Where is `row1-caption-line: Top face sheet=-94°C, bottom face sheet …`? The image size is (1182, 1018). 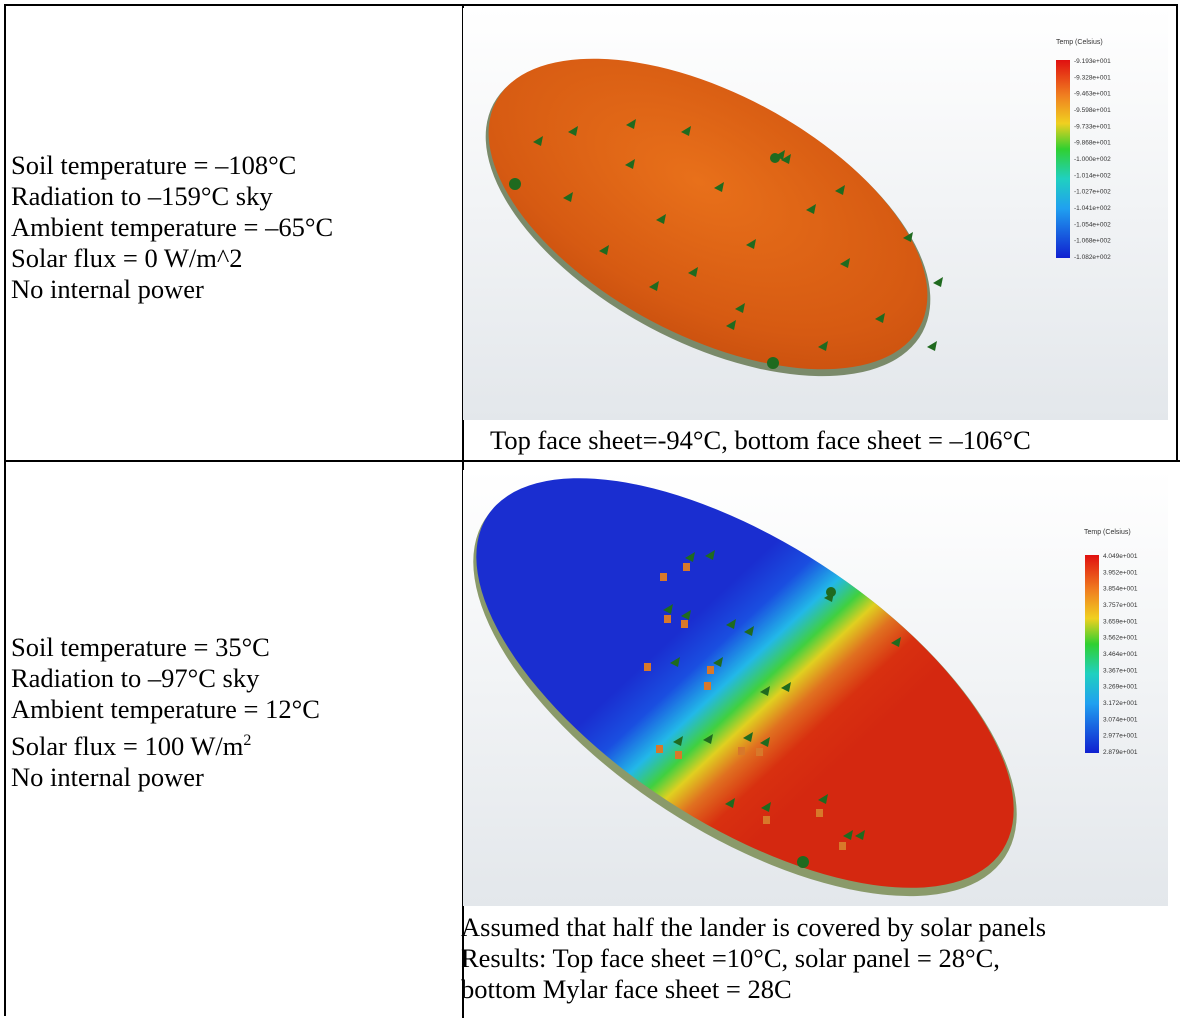
row1-caption-line: Top face sheet=-94°C, bottom face sheet … is located at coordinates (760, 440).